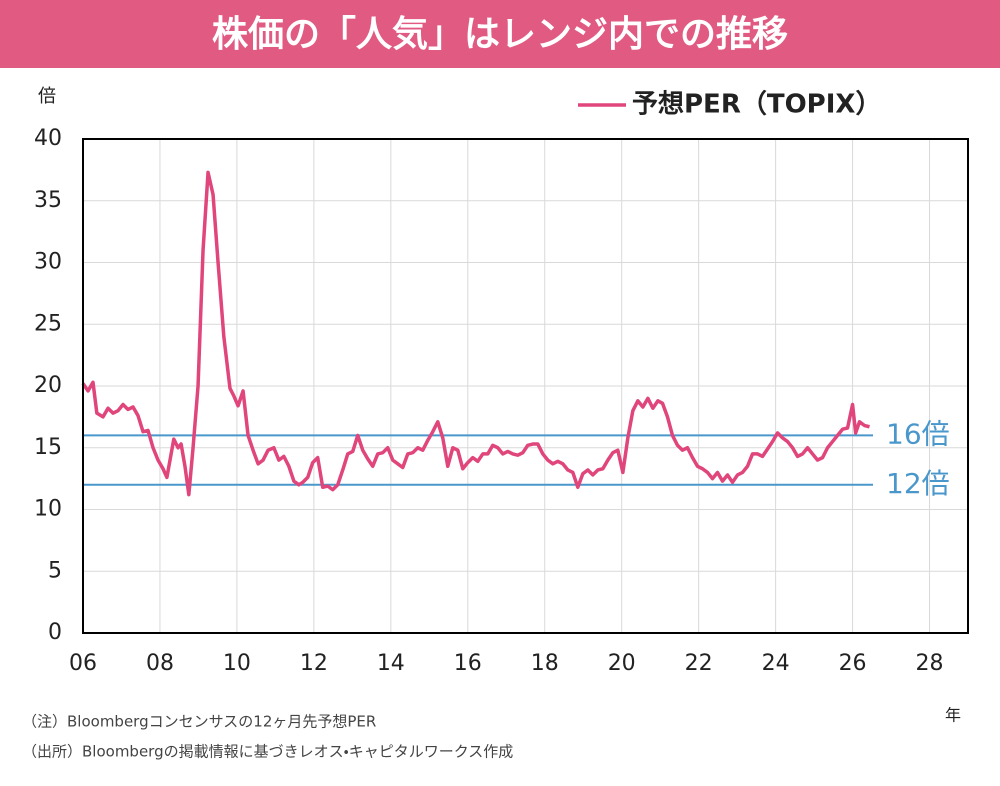 This screenshot has width=1000, height=786. I want to click on reference-label: 16倍, so click(918, 433).